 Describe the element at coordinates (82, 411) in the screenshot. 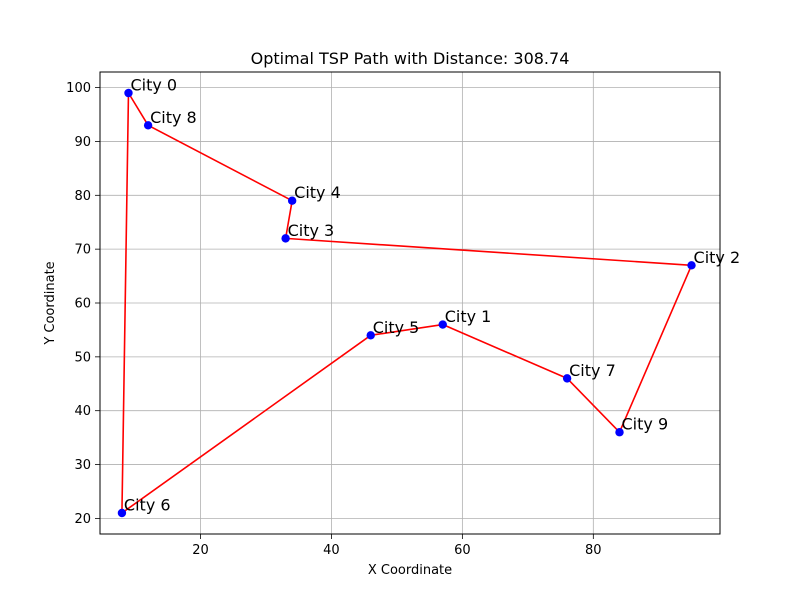

I see `y-tick-label: 40` at that location.